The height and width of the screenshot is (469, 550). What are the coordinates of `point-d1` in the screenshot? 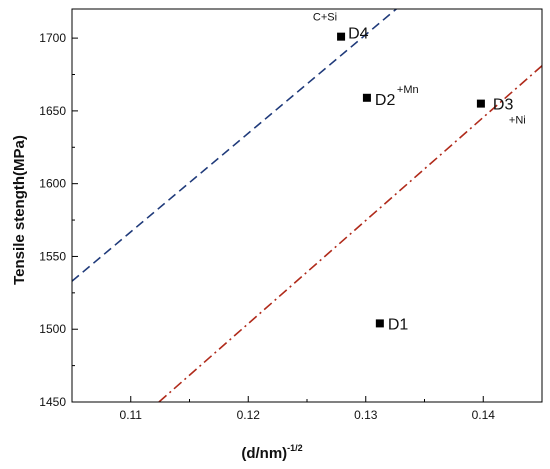 It's located at (379, 323).